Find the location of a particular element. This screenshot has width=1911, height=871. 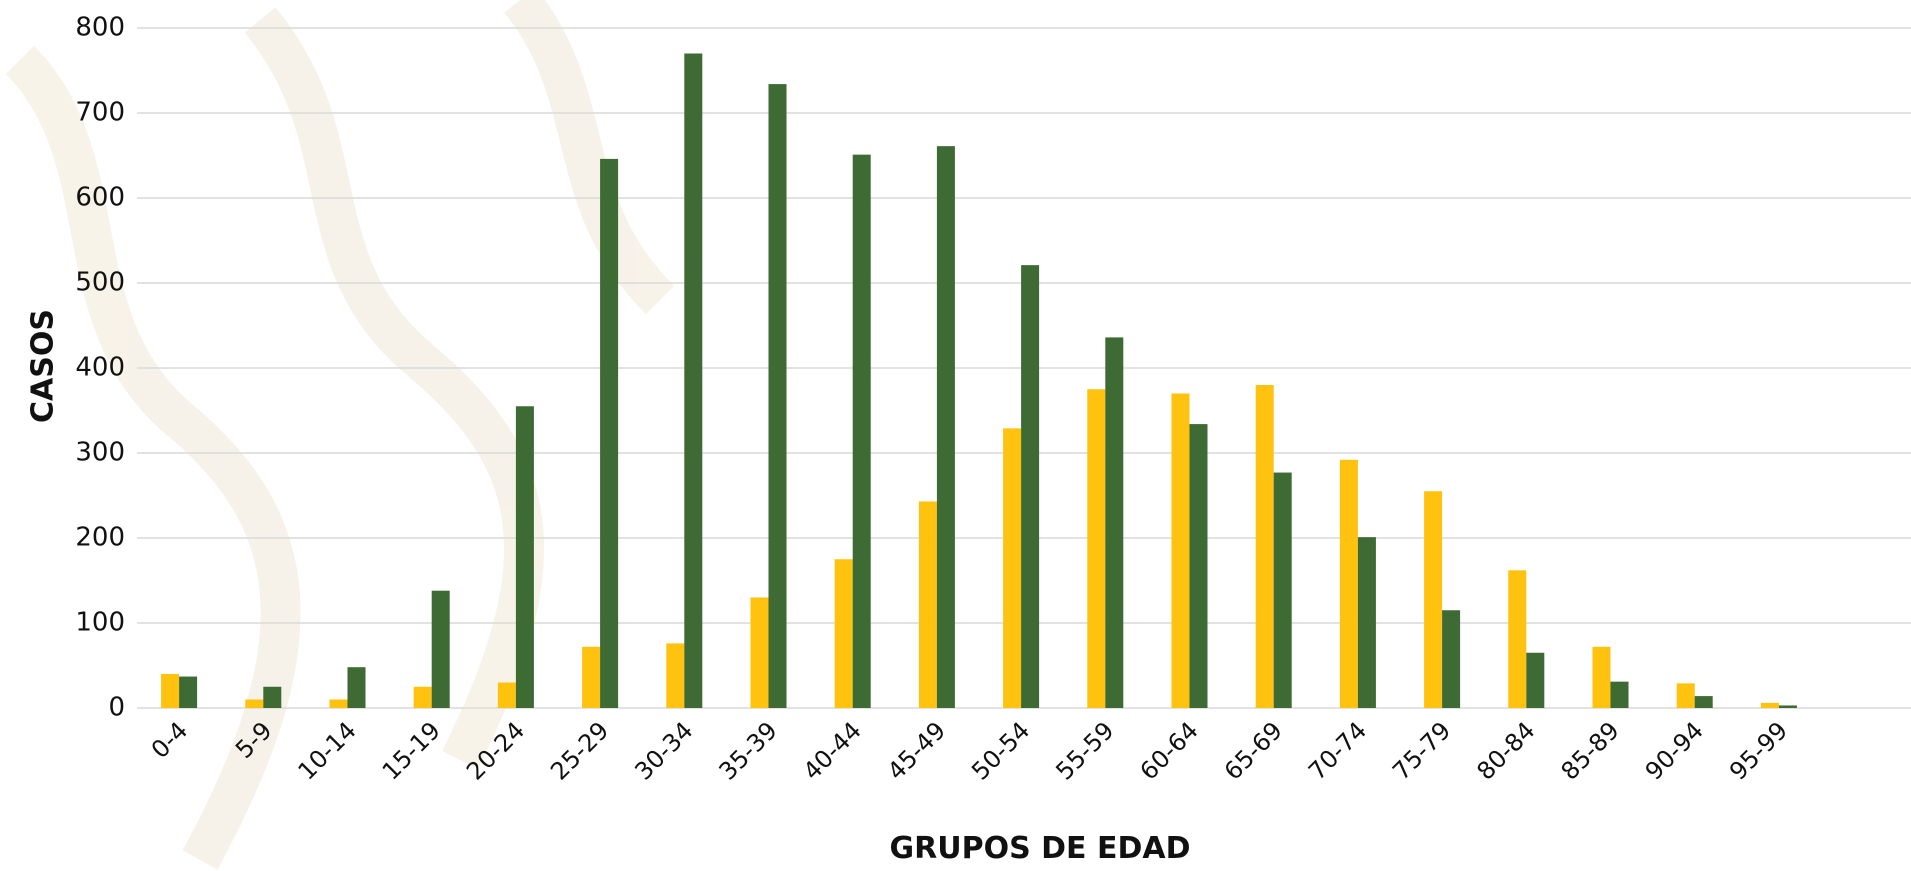

x-tick-label: 90-94 is located at coordinates (1674, 750).